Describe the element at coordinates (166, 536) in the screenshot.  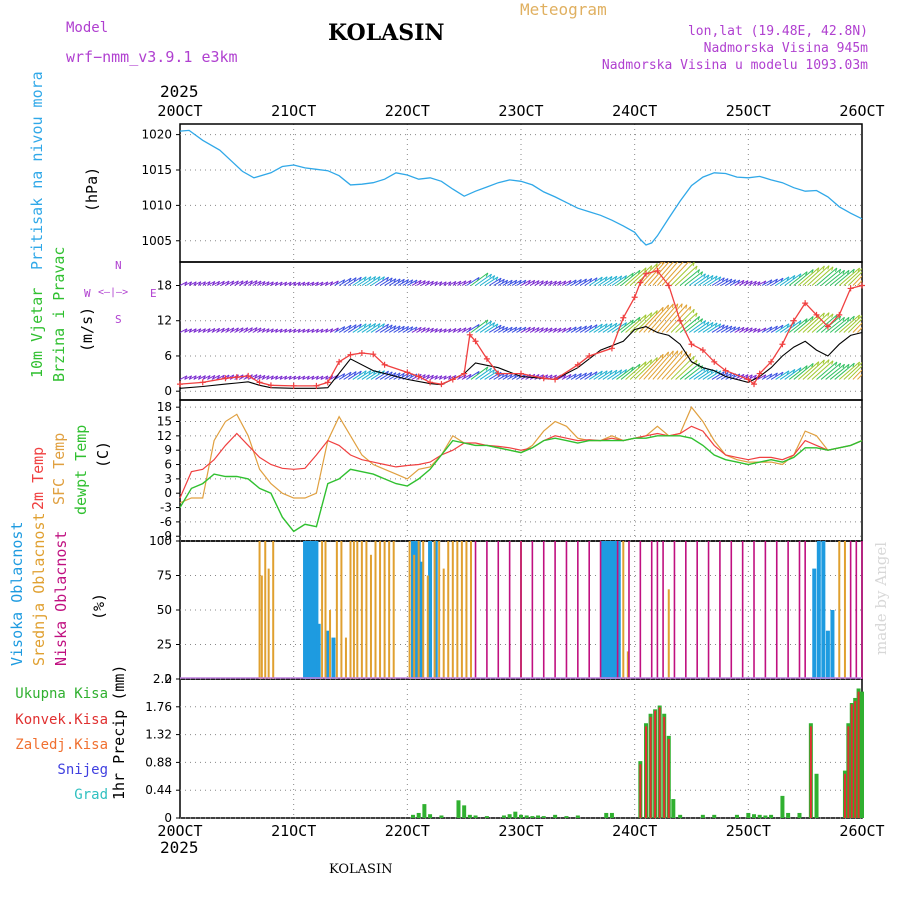
I see `y-tick-label: -9` at that location.